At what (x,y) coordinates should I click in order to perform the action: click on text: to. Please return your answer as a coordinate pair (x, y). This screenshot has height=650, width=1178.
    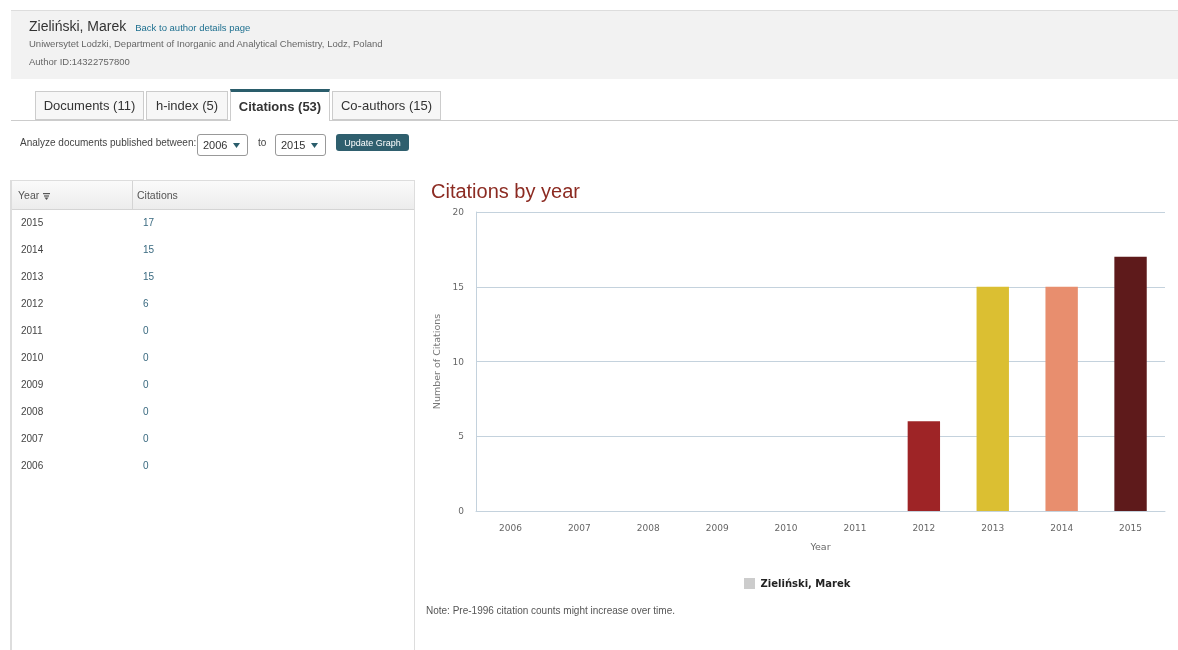
    Looking at the image, I should click on (262, 142).